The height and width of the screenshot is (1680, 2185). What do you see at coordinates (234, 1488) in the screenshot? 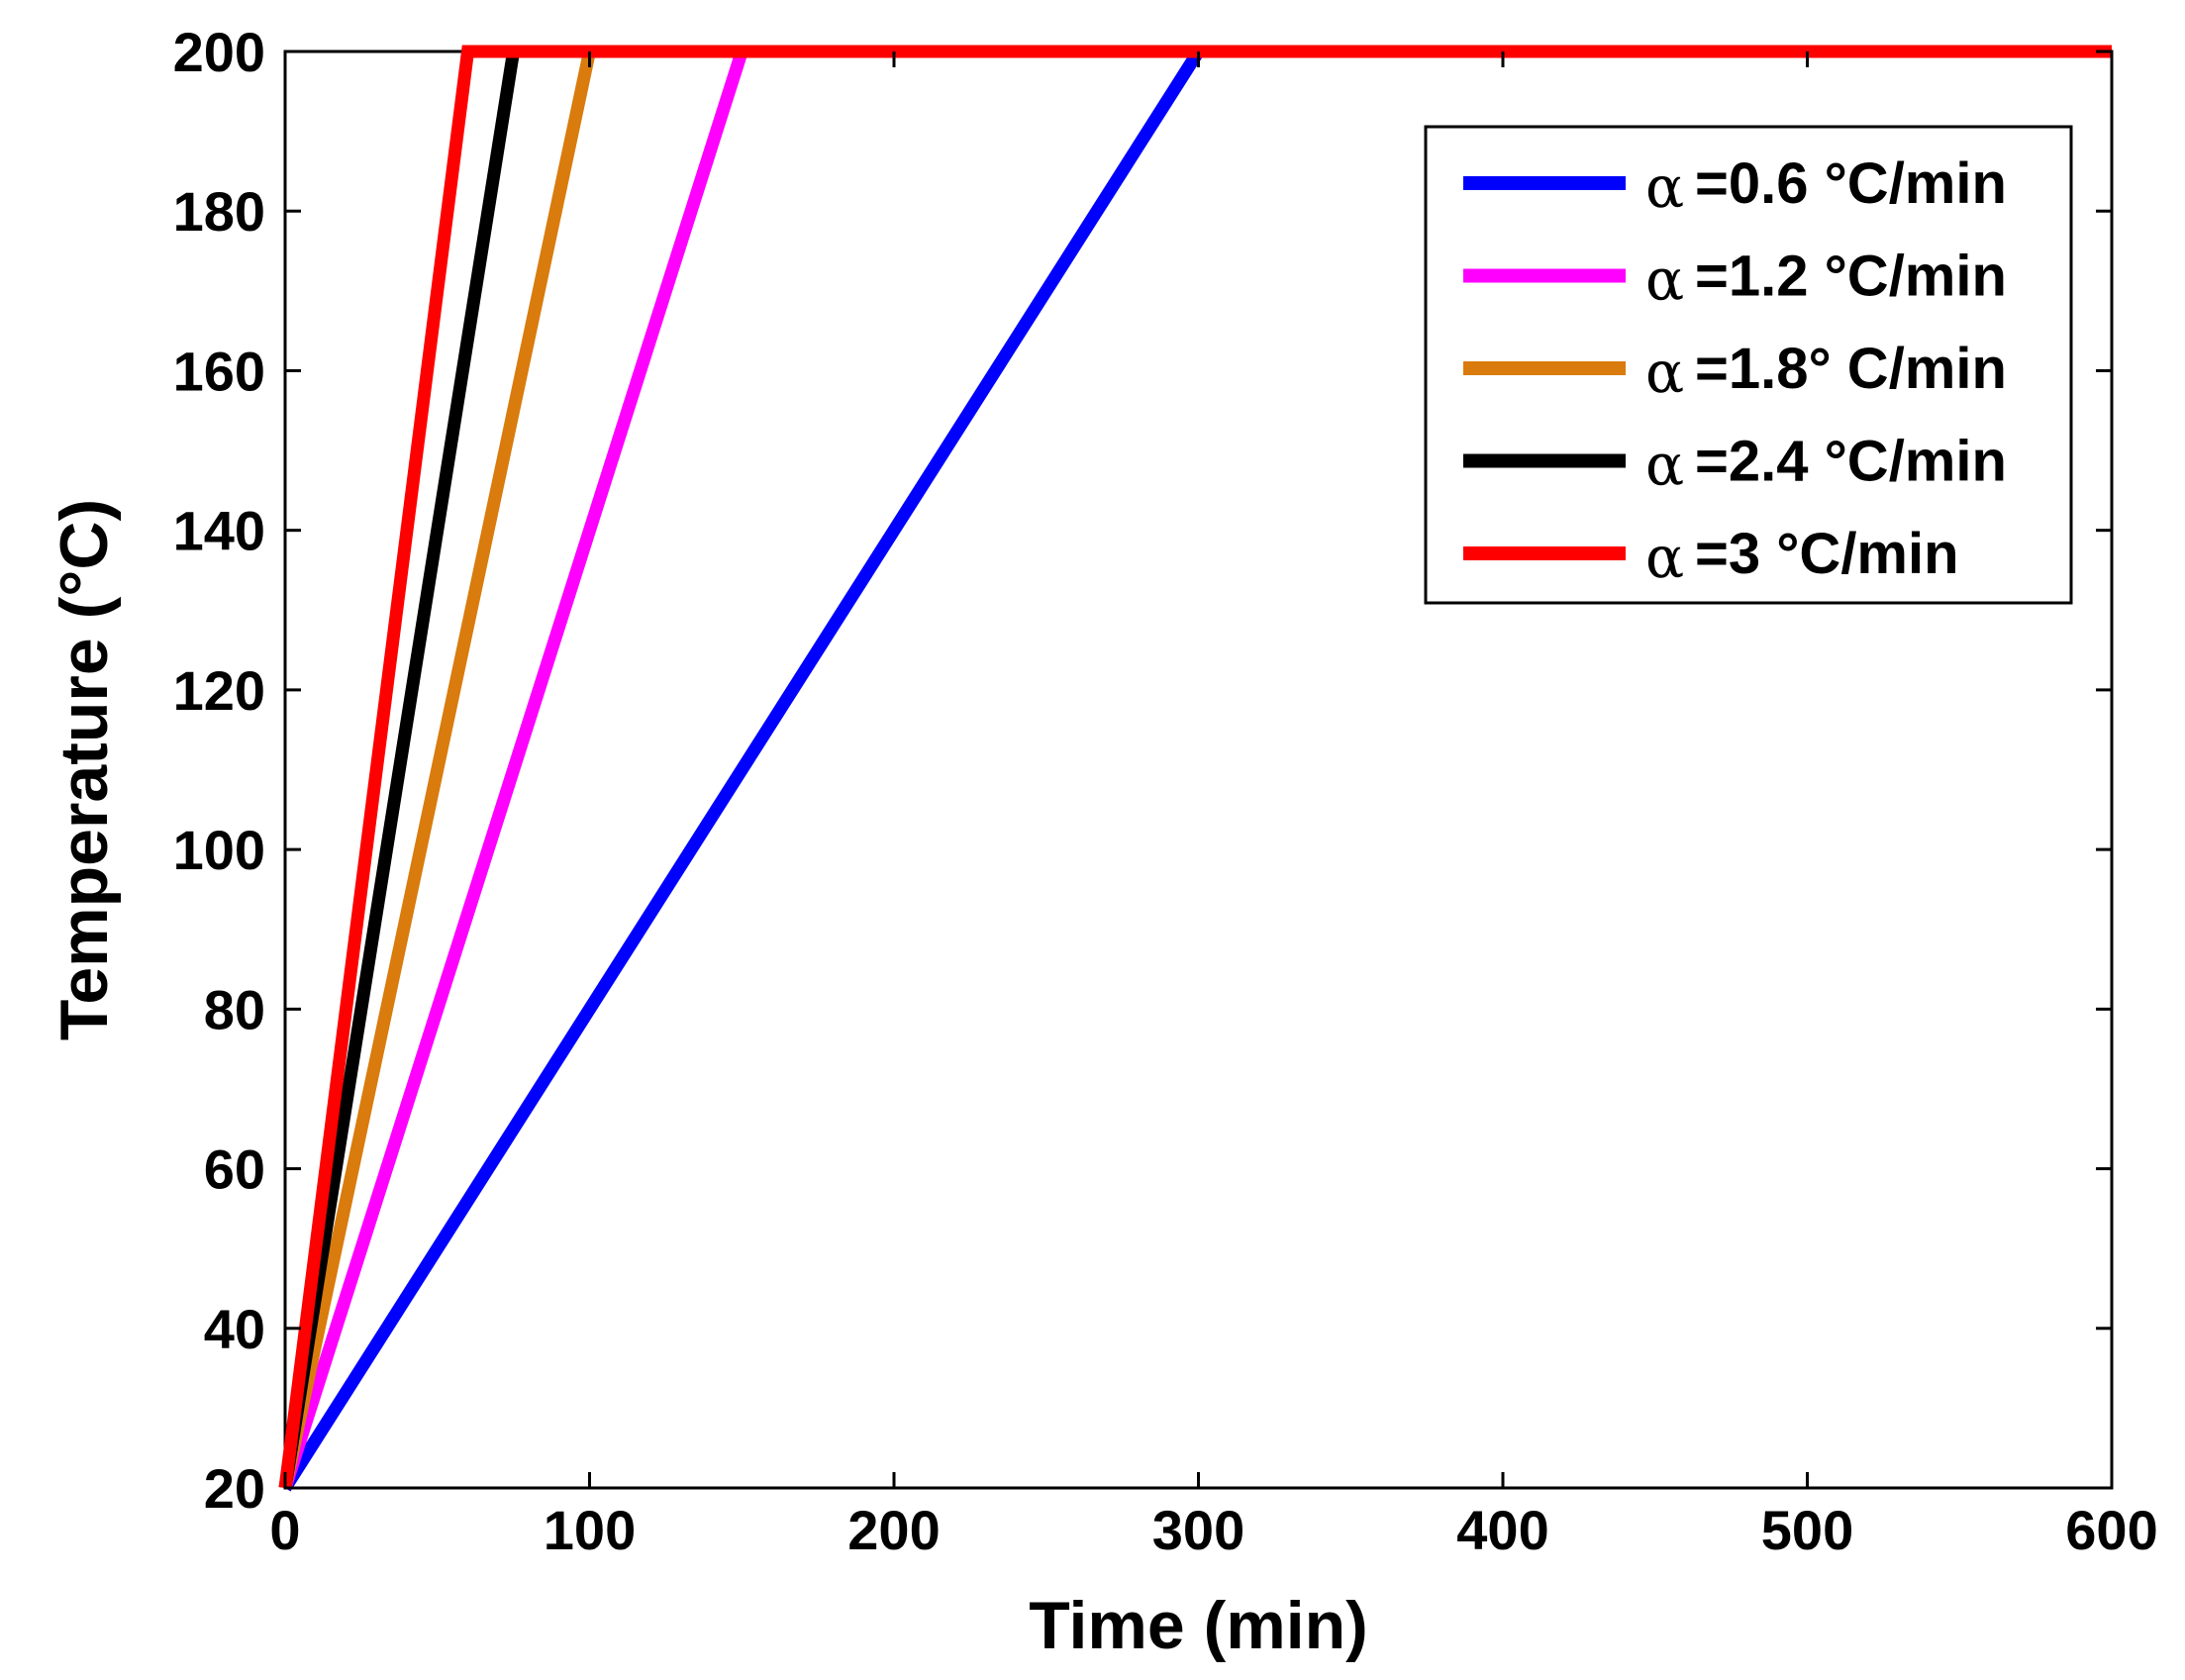
I see `y-tick-label: 20` at bounding box center [234, 1488].